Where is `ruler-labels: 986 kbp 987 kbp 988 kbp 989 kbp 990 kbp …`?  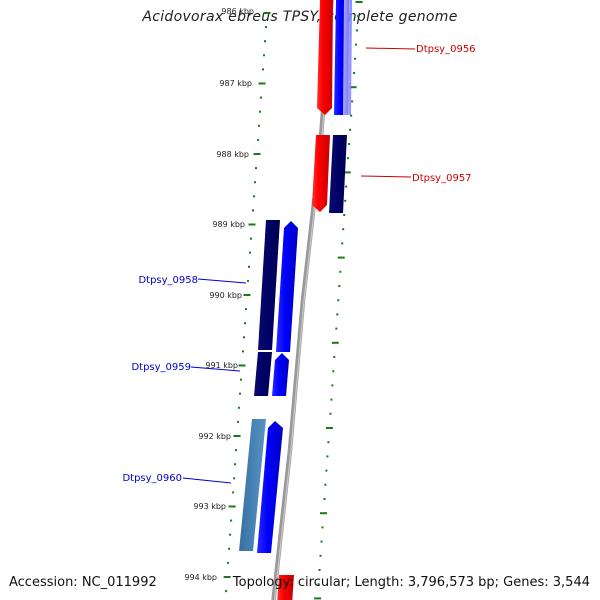
ruler-labels: 986 kbp 987 kbp 988 kbp 989 kbp 990 kbp … is located at coordinates (219, 294).